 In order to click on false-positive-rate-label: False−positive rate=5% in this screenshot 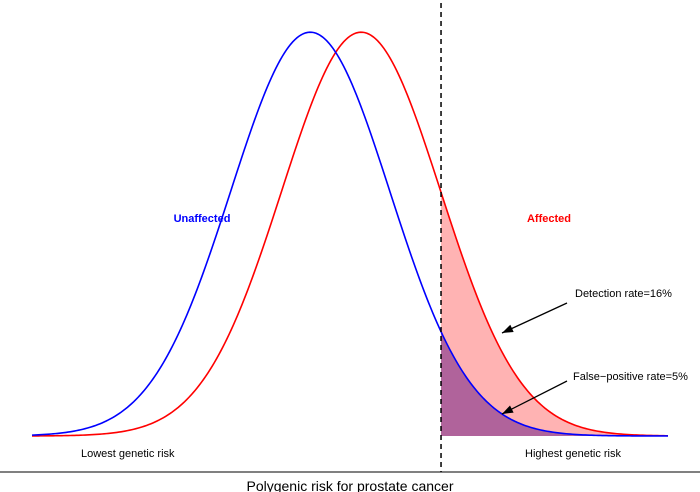, I will do `click(630, 377)`.